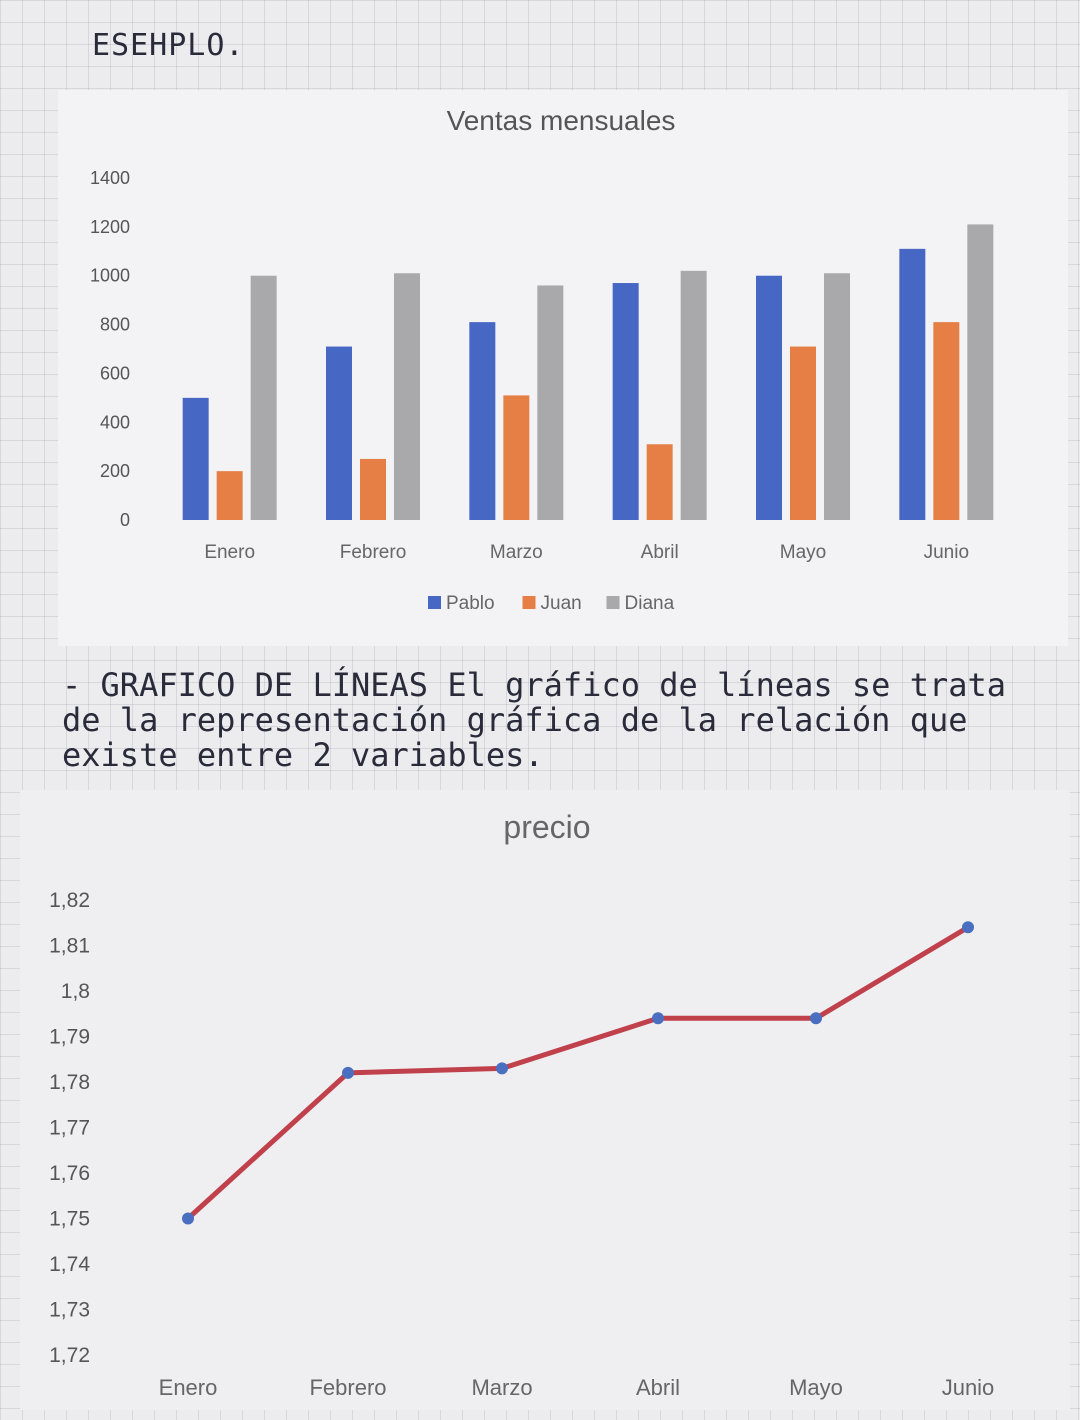 Image resolution: width=1080 pixels, height=1420 pixels. What do you see at coordinates (69, 1128) in the screenshot?
I see `y-tick-label: 1,77` at bounding box center [69, 1128].